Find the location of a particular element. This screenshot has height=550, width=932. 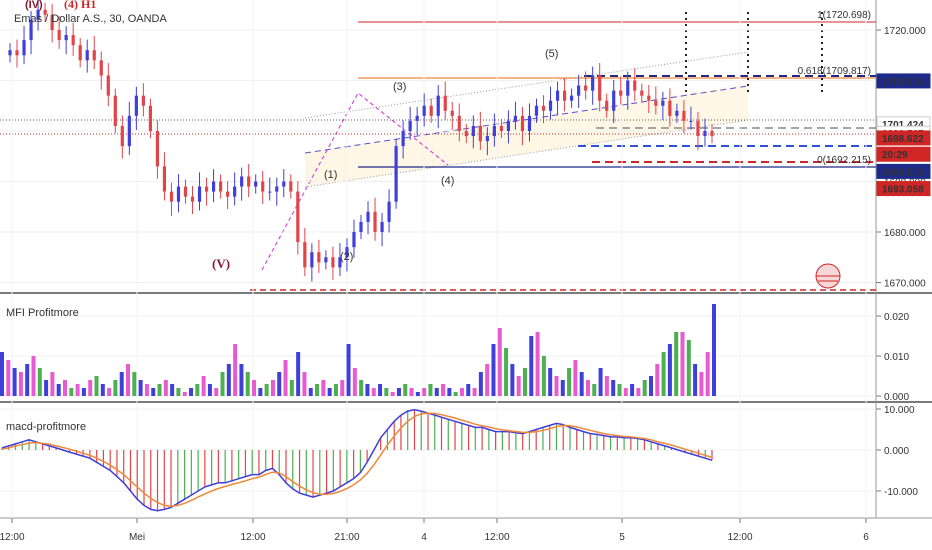

economic-event-icon is located at coordinates (828, 276).